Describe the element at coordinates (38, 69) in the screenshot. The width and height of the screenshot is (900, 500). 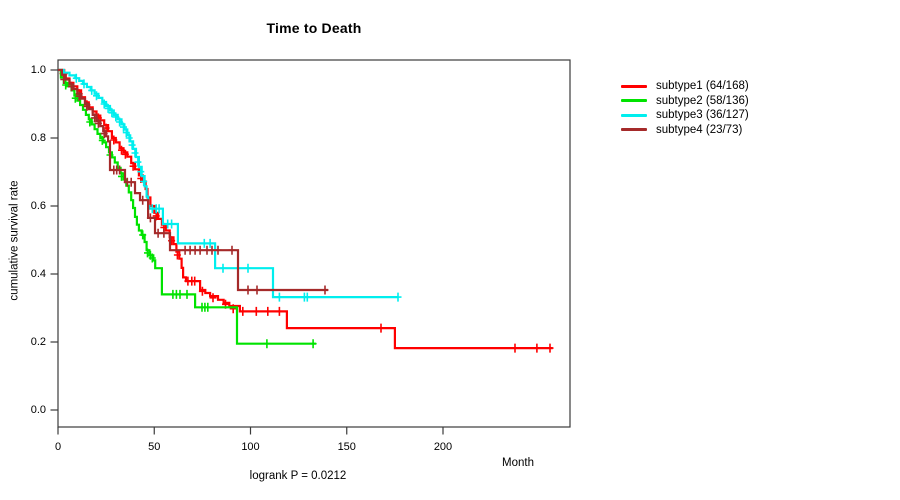
I see `y-tick-label: 1.0` at that location.